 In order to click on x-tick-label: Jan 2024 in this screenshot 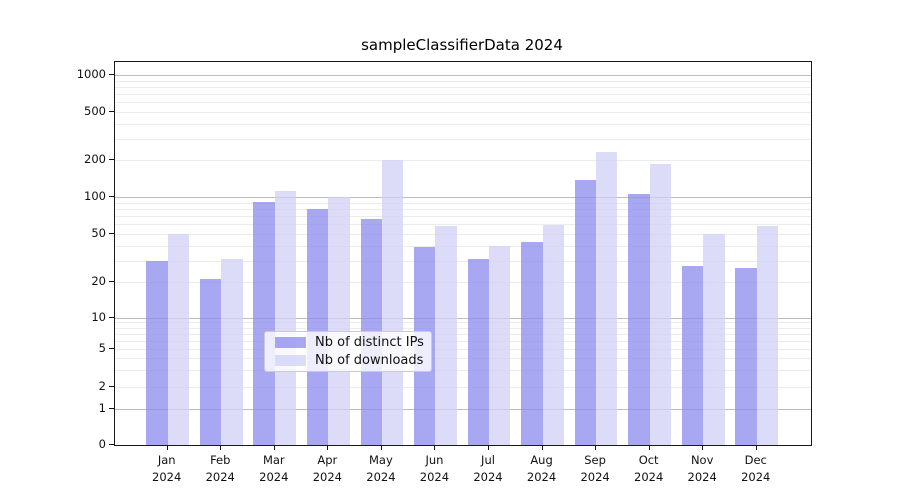, I will do `click(167, 468)`.